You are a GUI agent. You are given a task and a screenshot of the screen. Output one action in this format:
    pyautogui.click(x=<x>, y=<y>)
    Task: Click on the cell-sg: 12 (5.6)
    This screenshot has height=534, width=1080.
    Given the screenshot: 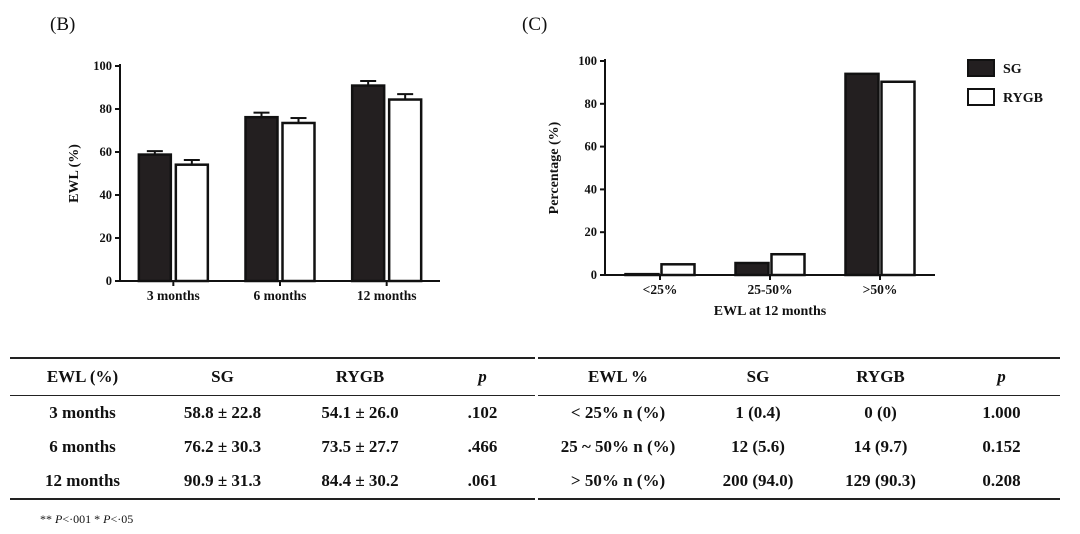 What is the action you would take?
    pyautogui.click(x=758, y=446)
    